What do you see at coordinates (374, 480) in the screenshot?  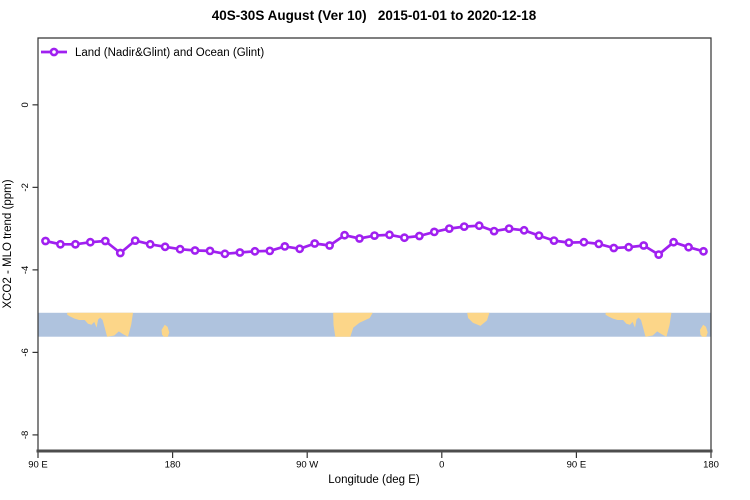 I see `x-axis-label: Longitude (deg E)` at bounding box center [374, 480].